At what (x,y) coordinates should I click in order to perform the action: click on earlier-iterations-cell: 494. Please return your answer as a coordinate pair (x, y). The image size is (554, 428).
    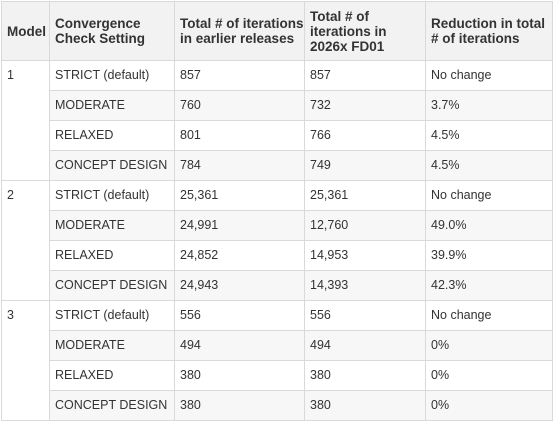
    Looking at the image, I should click on (239, 345).